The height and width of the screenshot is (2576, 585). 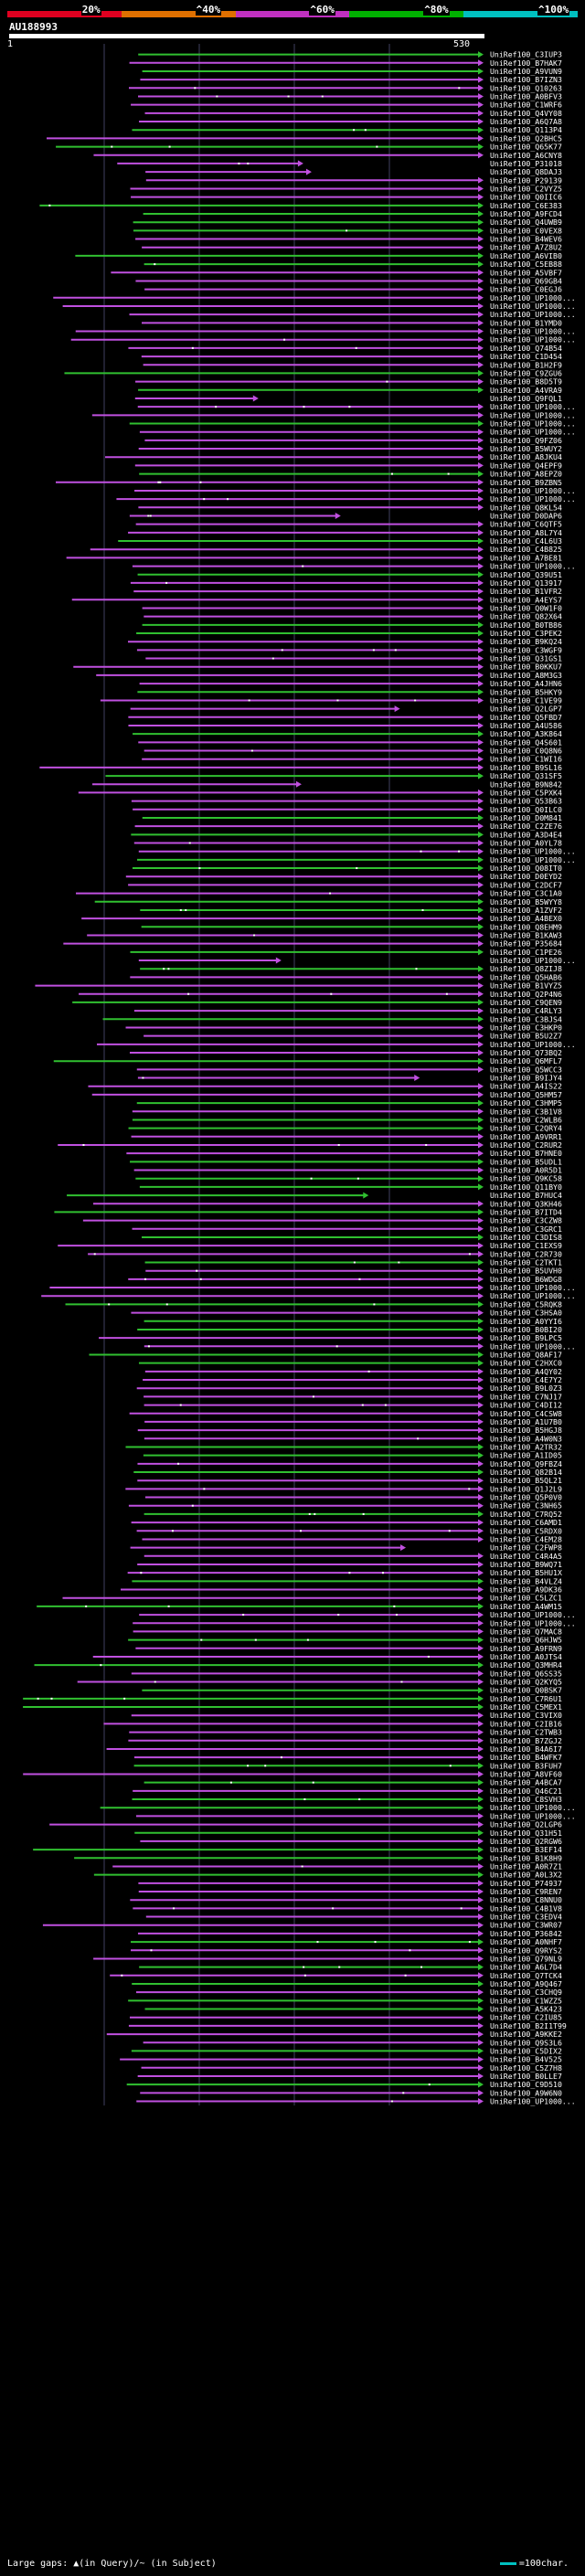 I want to click on hit-label: UniRef100_A8JKU4, so click(x=526, y=456).